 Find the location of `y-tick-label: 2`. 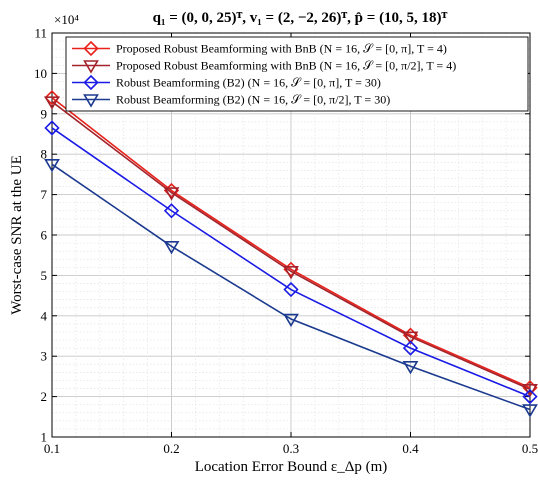

y-tick-label: 2 is located at coordinates (44, 396).